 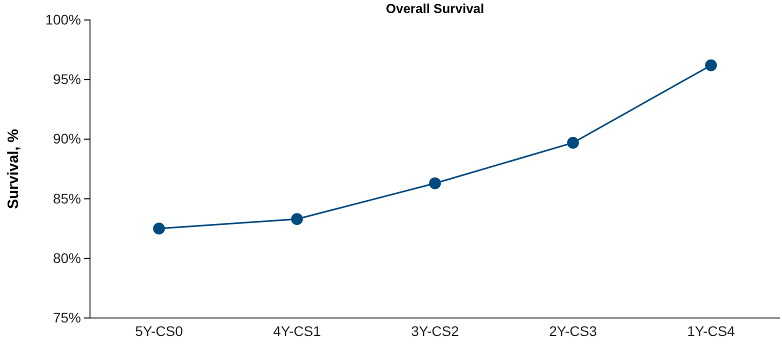 What do you see at coordinates (435, 8) in the screenshot?
I see `chart-title: Overall Survival` at bounding box center [435, 8].